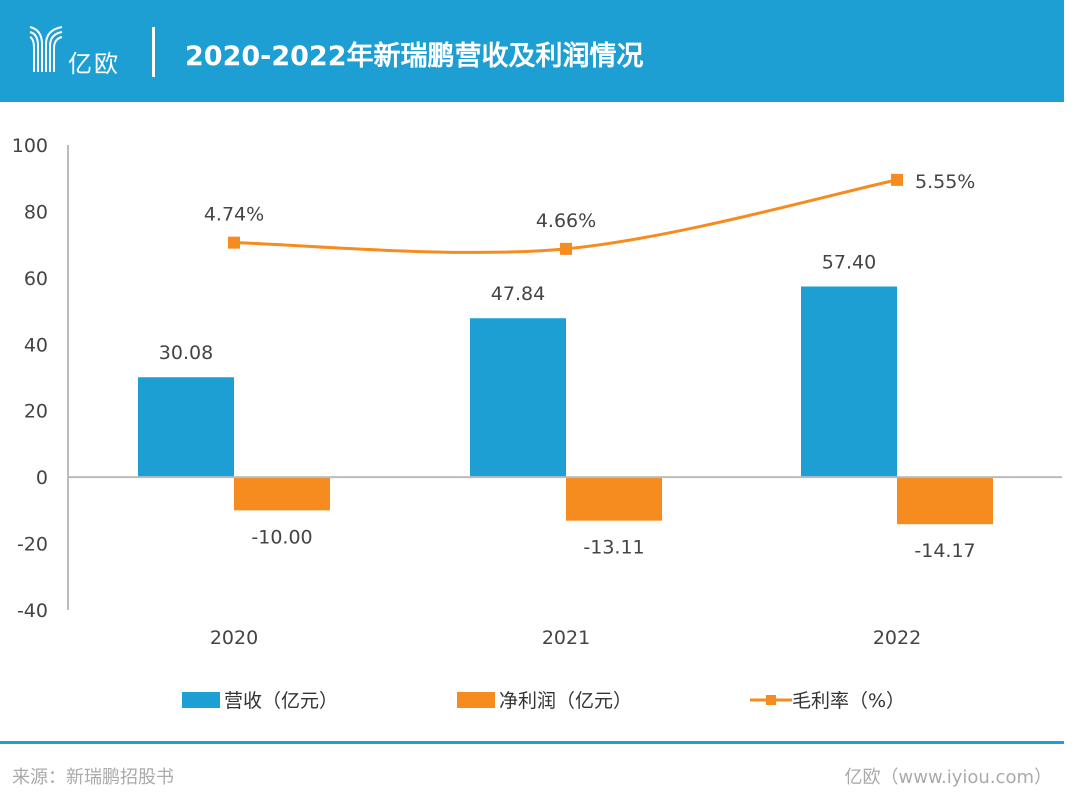 The image size is (1076, 806). I want to click on x-tick-label: 2021, so click(566, 638).